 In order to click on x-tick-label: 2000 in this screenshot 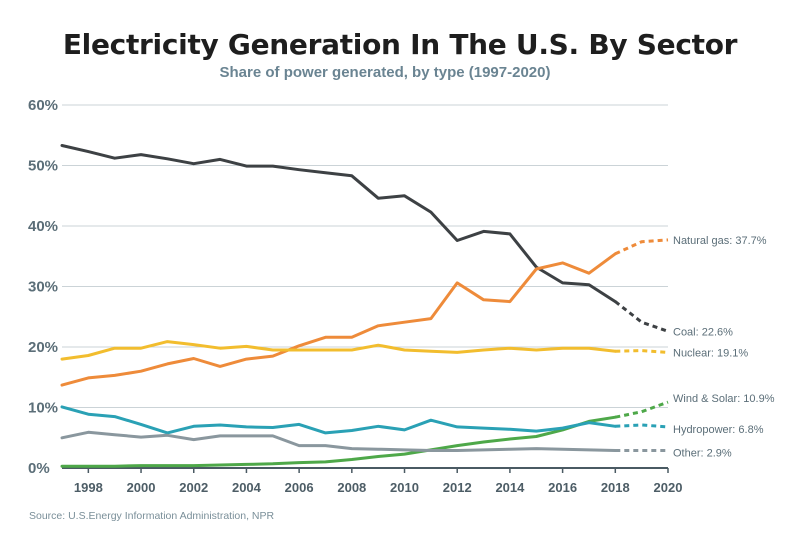, I will do `click(141, 487)`.